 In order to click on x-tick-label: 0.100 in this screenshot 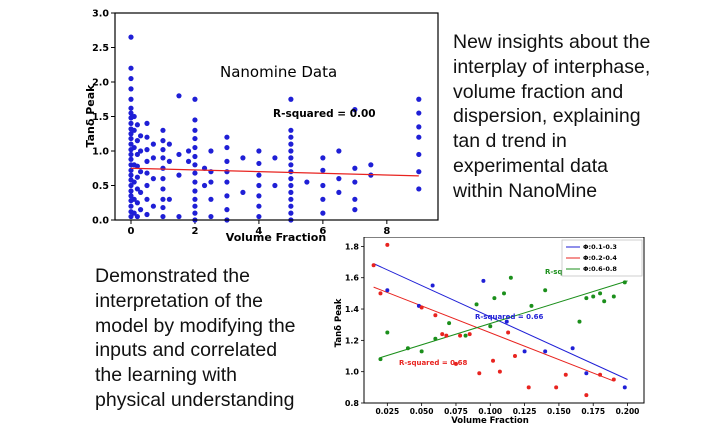, I will do `click(490, 411)`.